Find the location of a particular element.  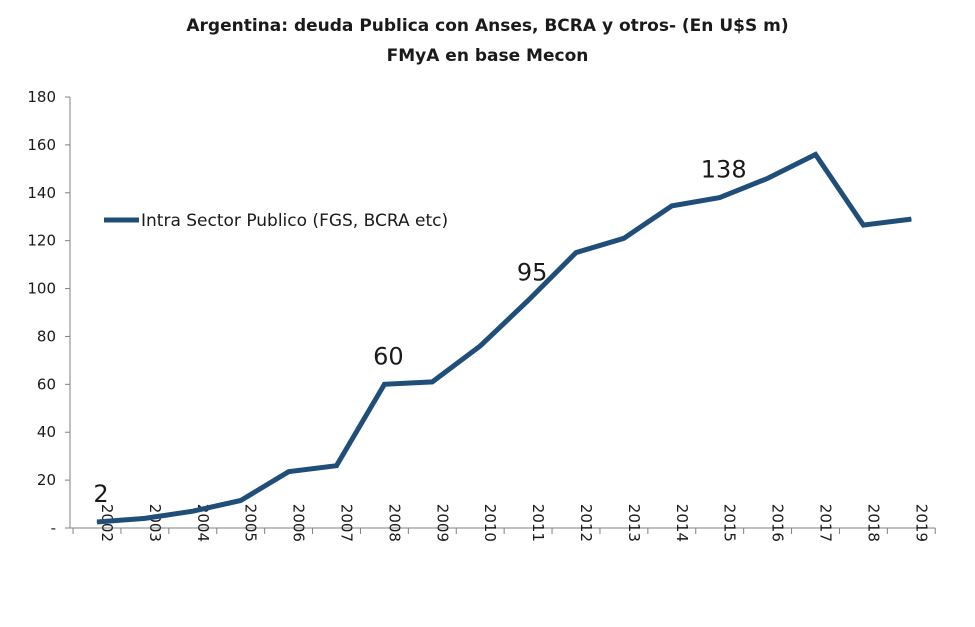

x-tick-label: 2014 is located at coordinates (682, 523).